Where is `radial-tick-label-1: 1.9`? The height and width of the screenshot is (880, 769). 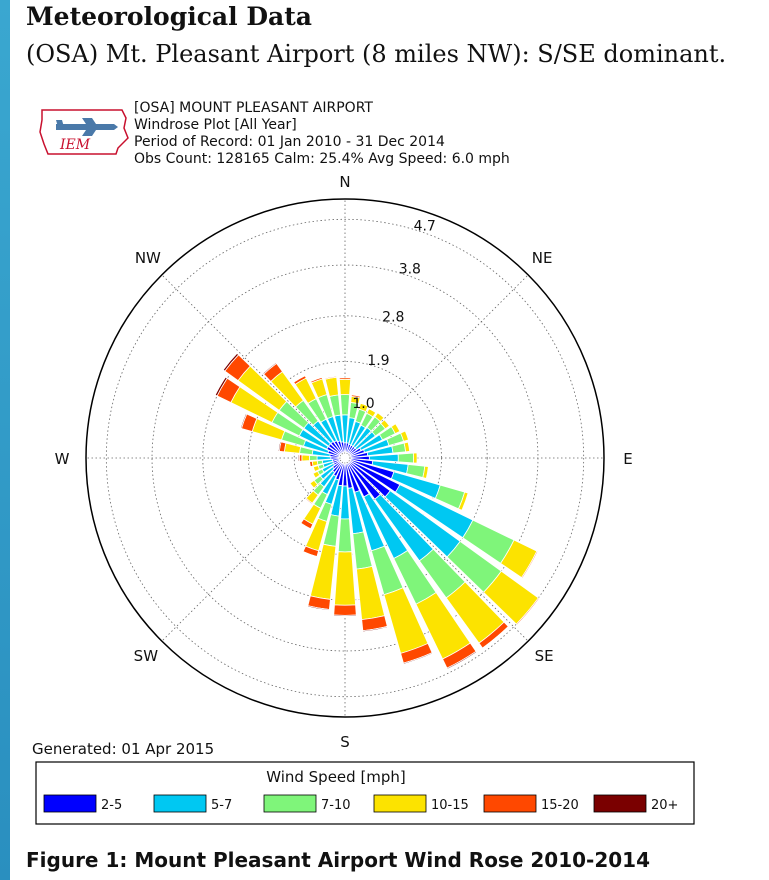
radial-tick-label-1: 1.9 is located at coordinates (378, 361).